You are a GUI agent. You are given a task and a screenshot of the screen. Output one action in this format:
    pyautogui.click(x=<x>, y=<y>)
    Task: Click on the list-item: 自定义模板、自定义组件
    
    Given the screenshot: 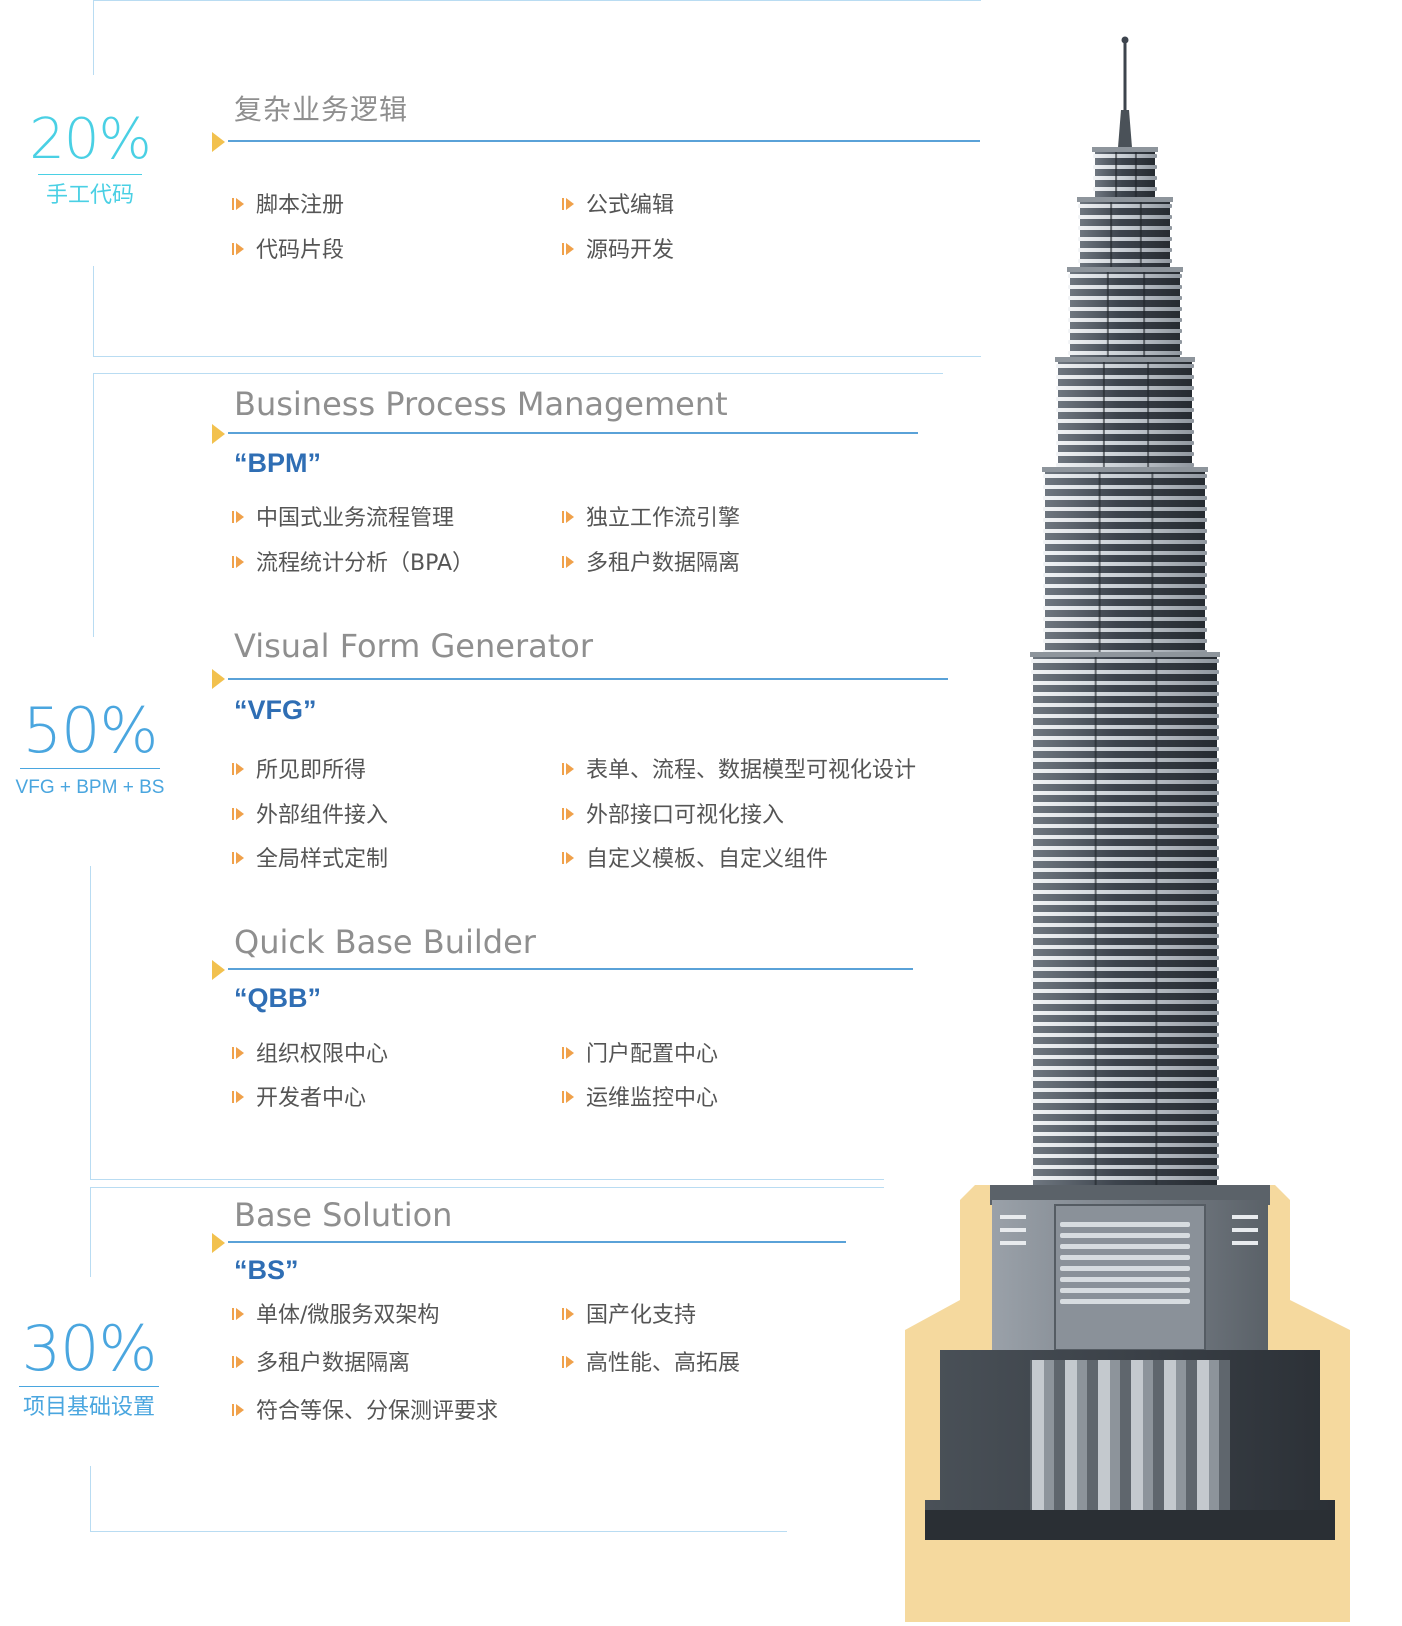 What is the action you would take?
    pyautogui.click(x=695, y=860)
    